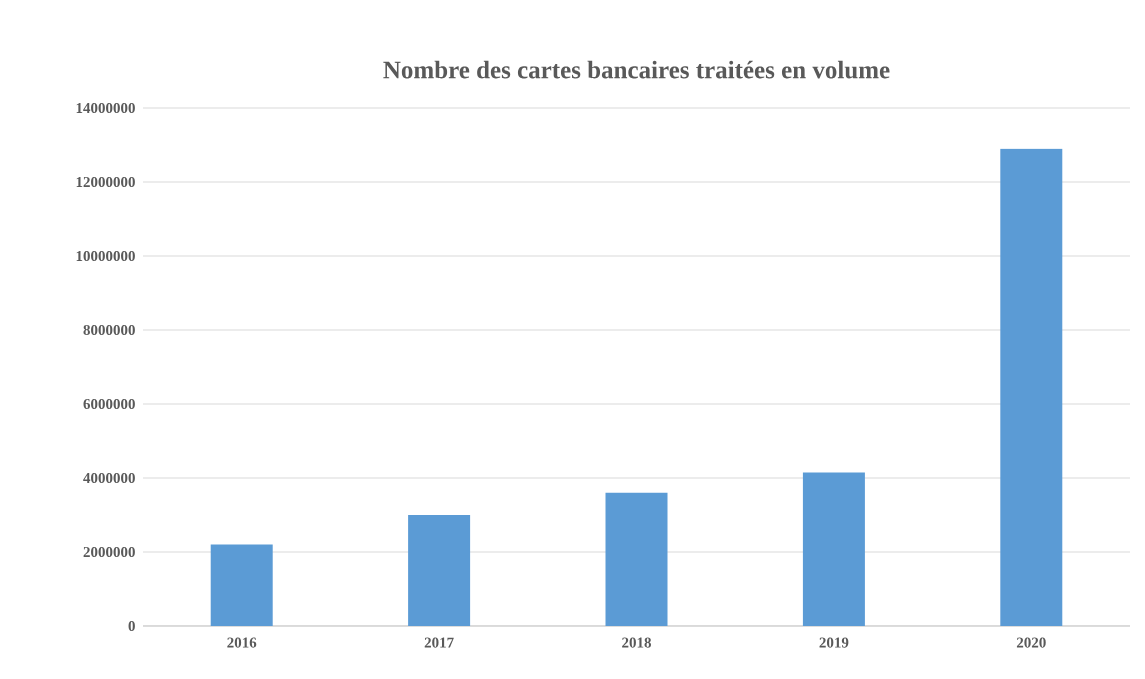 The height and width of the screenshot is (679, 1145). Describe the element at coordinates (109, 404) in the screenshot. I see `y-tick-label: 6000000` at that location.